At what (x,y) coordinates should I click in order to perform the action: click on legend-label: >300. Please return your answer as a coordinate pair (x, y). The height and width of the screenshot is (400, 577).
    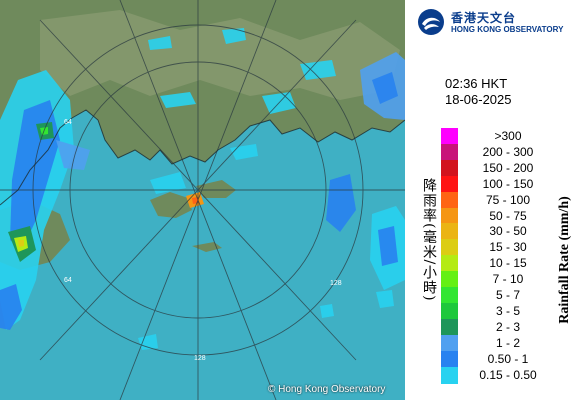
    Looking at the image, I should click on (508, 136).